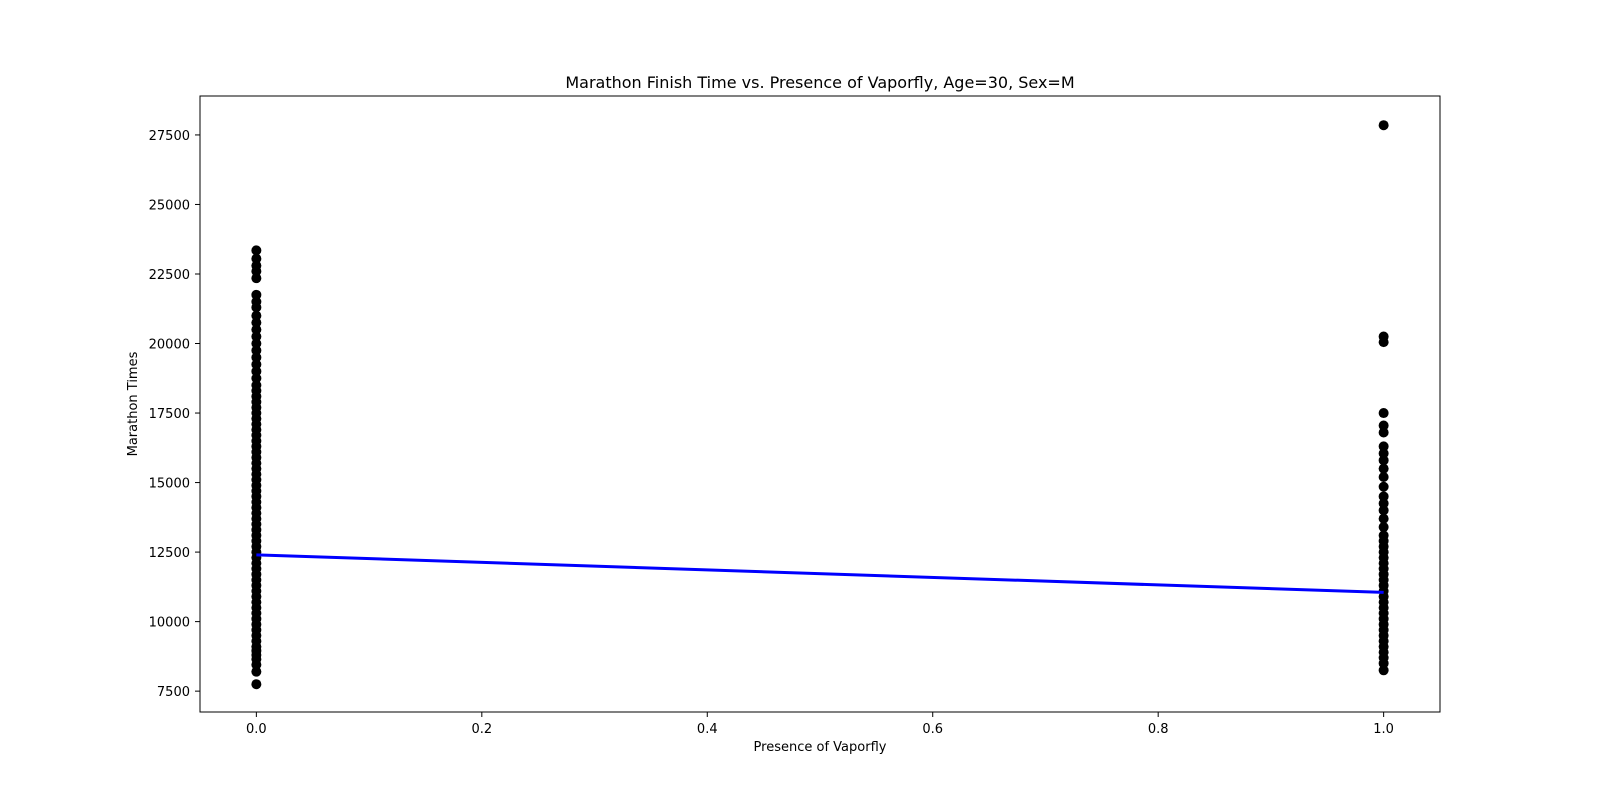  I want to click on y-tick-label: 12500, so click(169, 553).